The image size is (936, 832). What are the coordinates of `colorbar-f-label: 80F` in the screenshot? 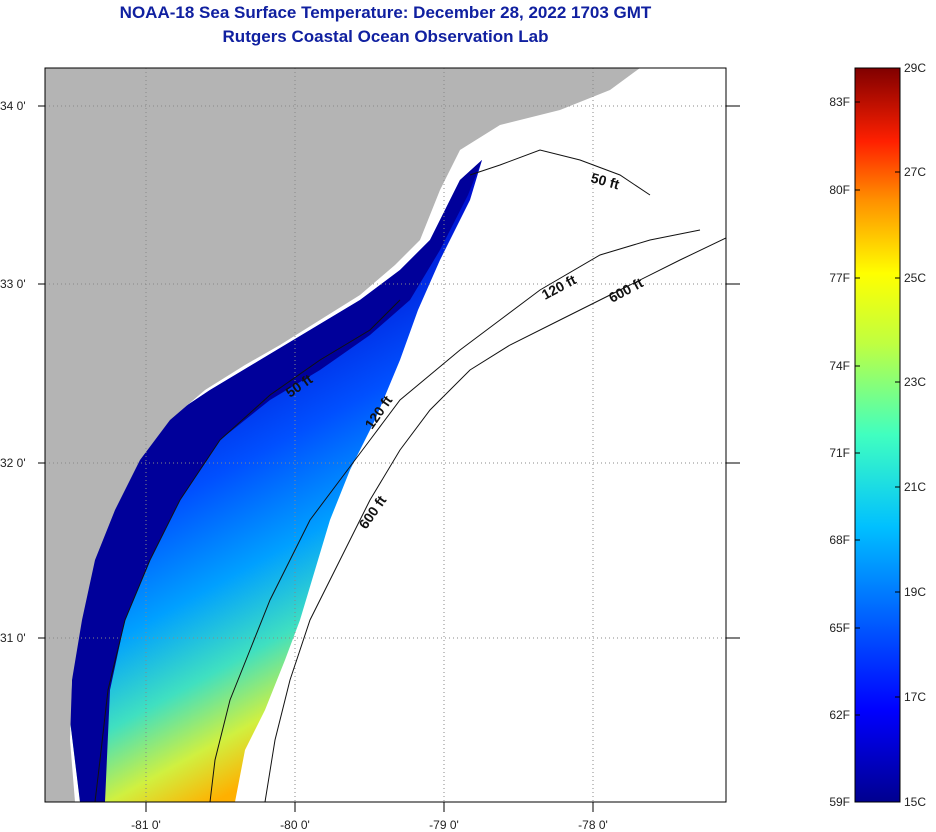 It's located at (839, 190).